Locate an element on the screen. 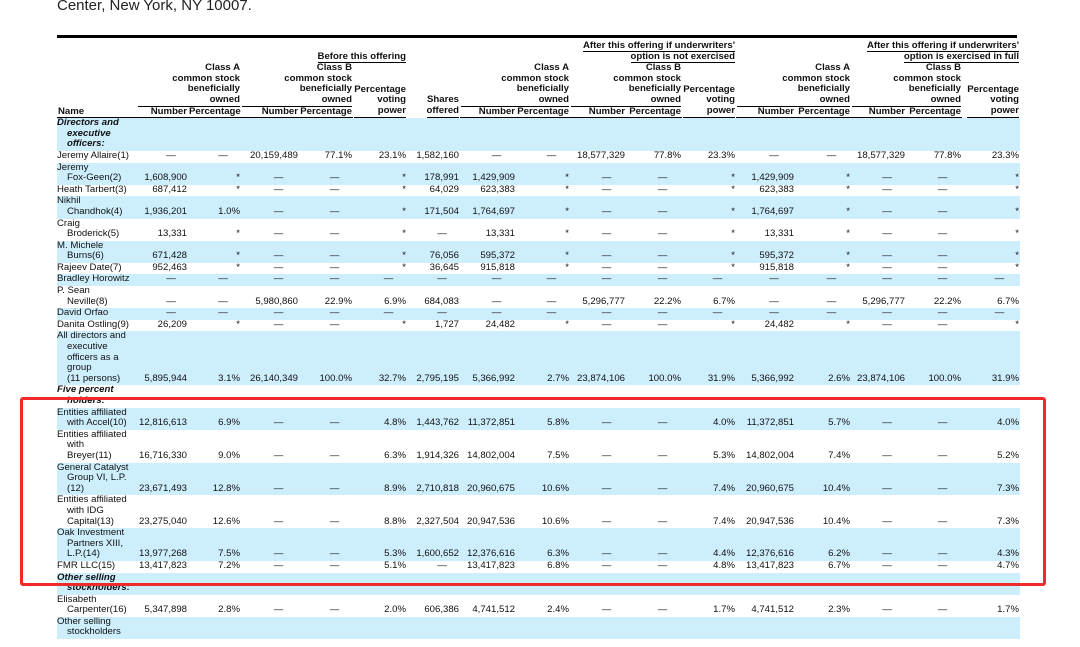 This screenshot has width=1080, height=647. table-cell: 6.2% is located at coordinates (823, 544).